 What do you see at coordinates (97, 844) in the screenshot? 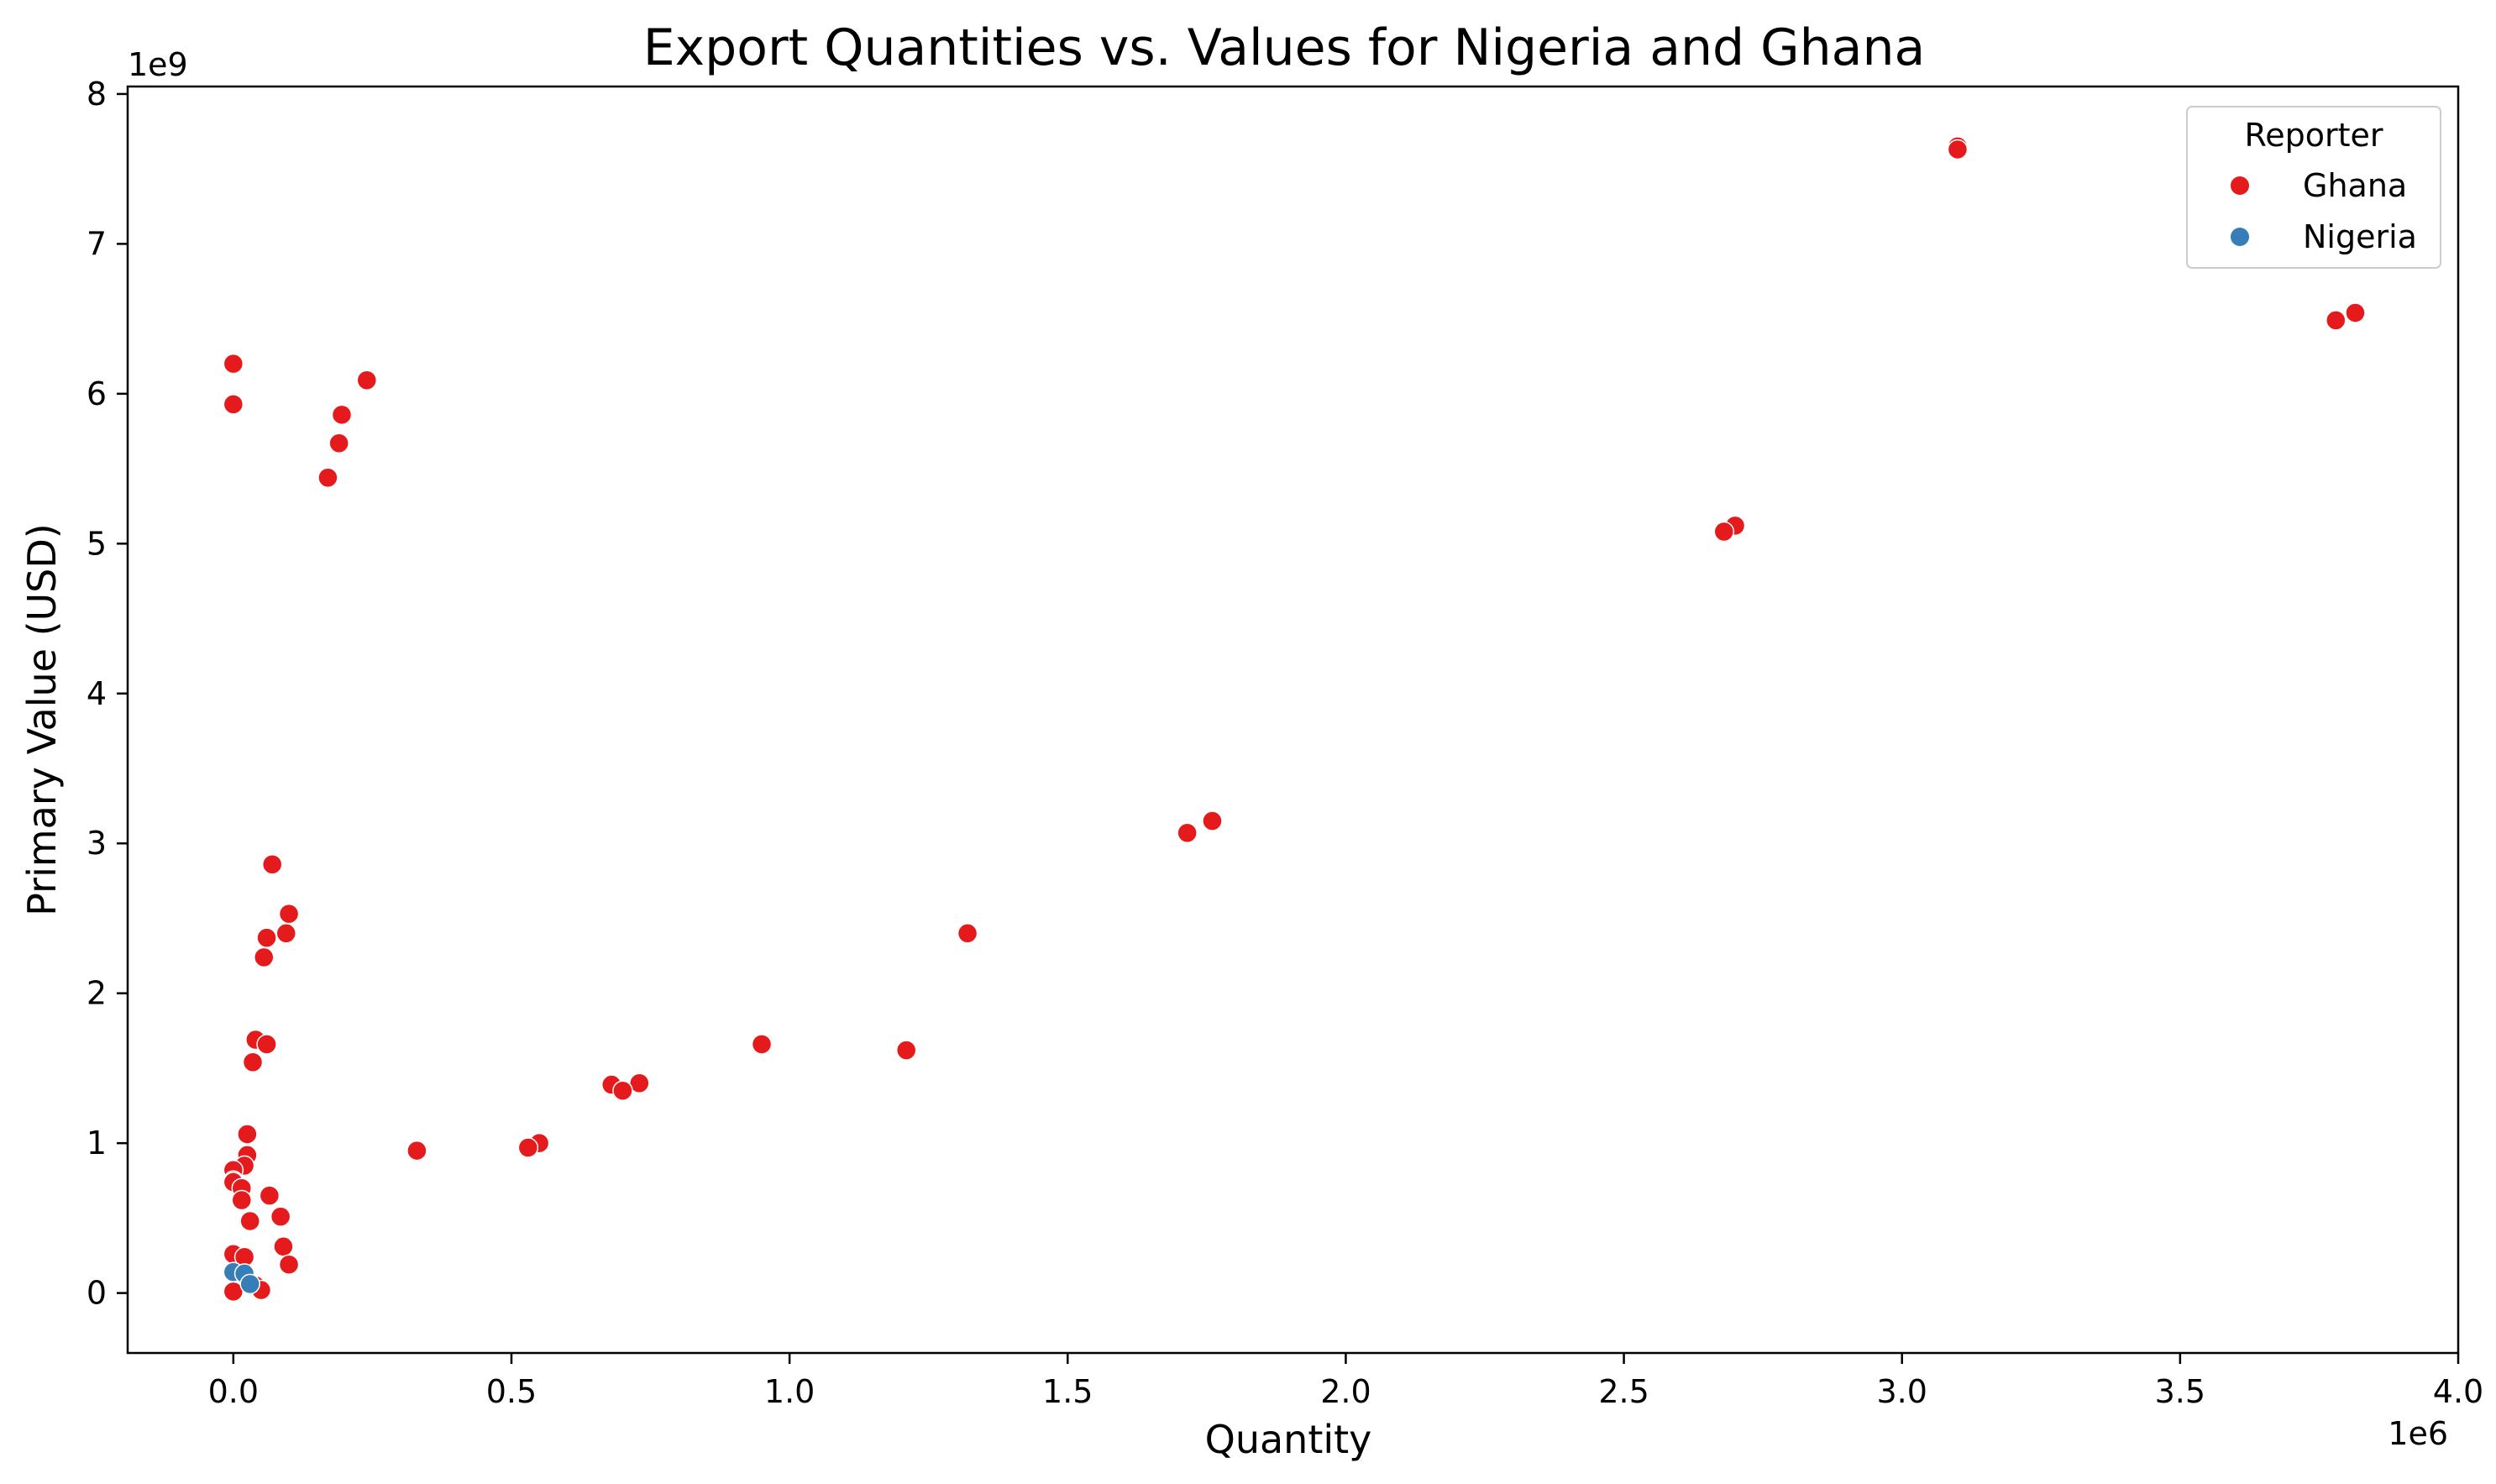
I see `y-tick-label: 3` at bounding box center [97, 844].